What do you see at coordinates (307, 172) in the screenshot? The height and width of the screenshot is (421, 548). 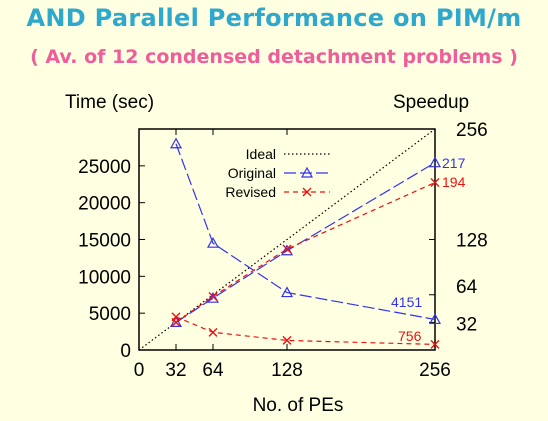 I see `legend-marker-original` at bounding box center [307, 172].